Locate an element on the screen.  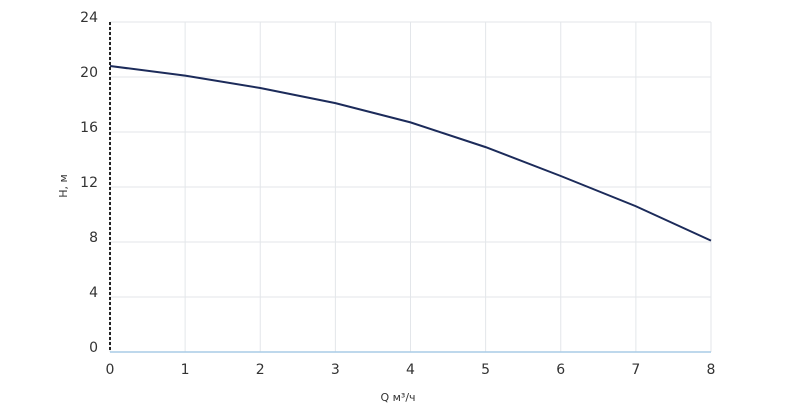
y-tick-label: 12 is located at coordinates (89, 183).